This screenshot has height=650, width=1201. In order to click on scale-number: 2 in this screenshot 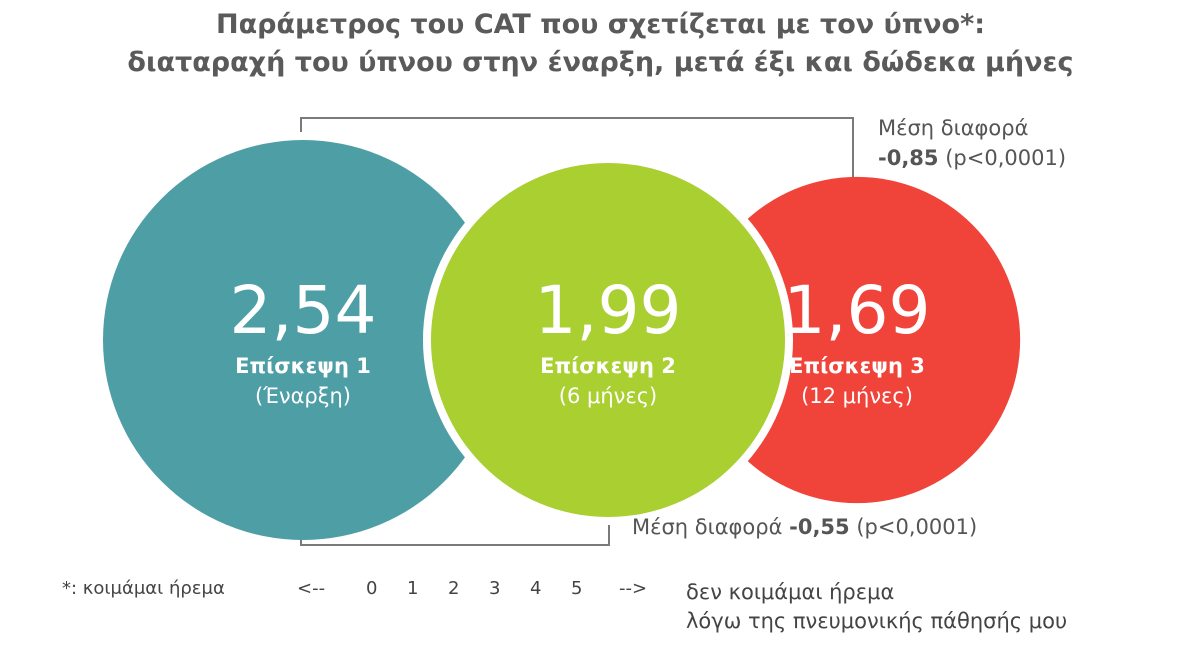, I will do `click(454, 588)`.